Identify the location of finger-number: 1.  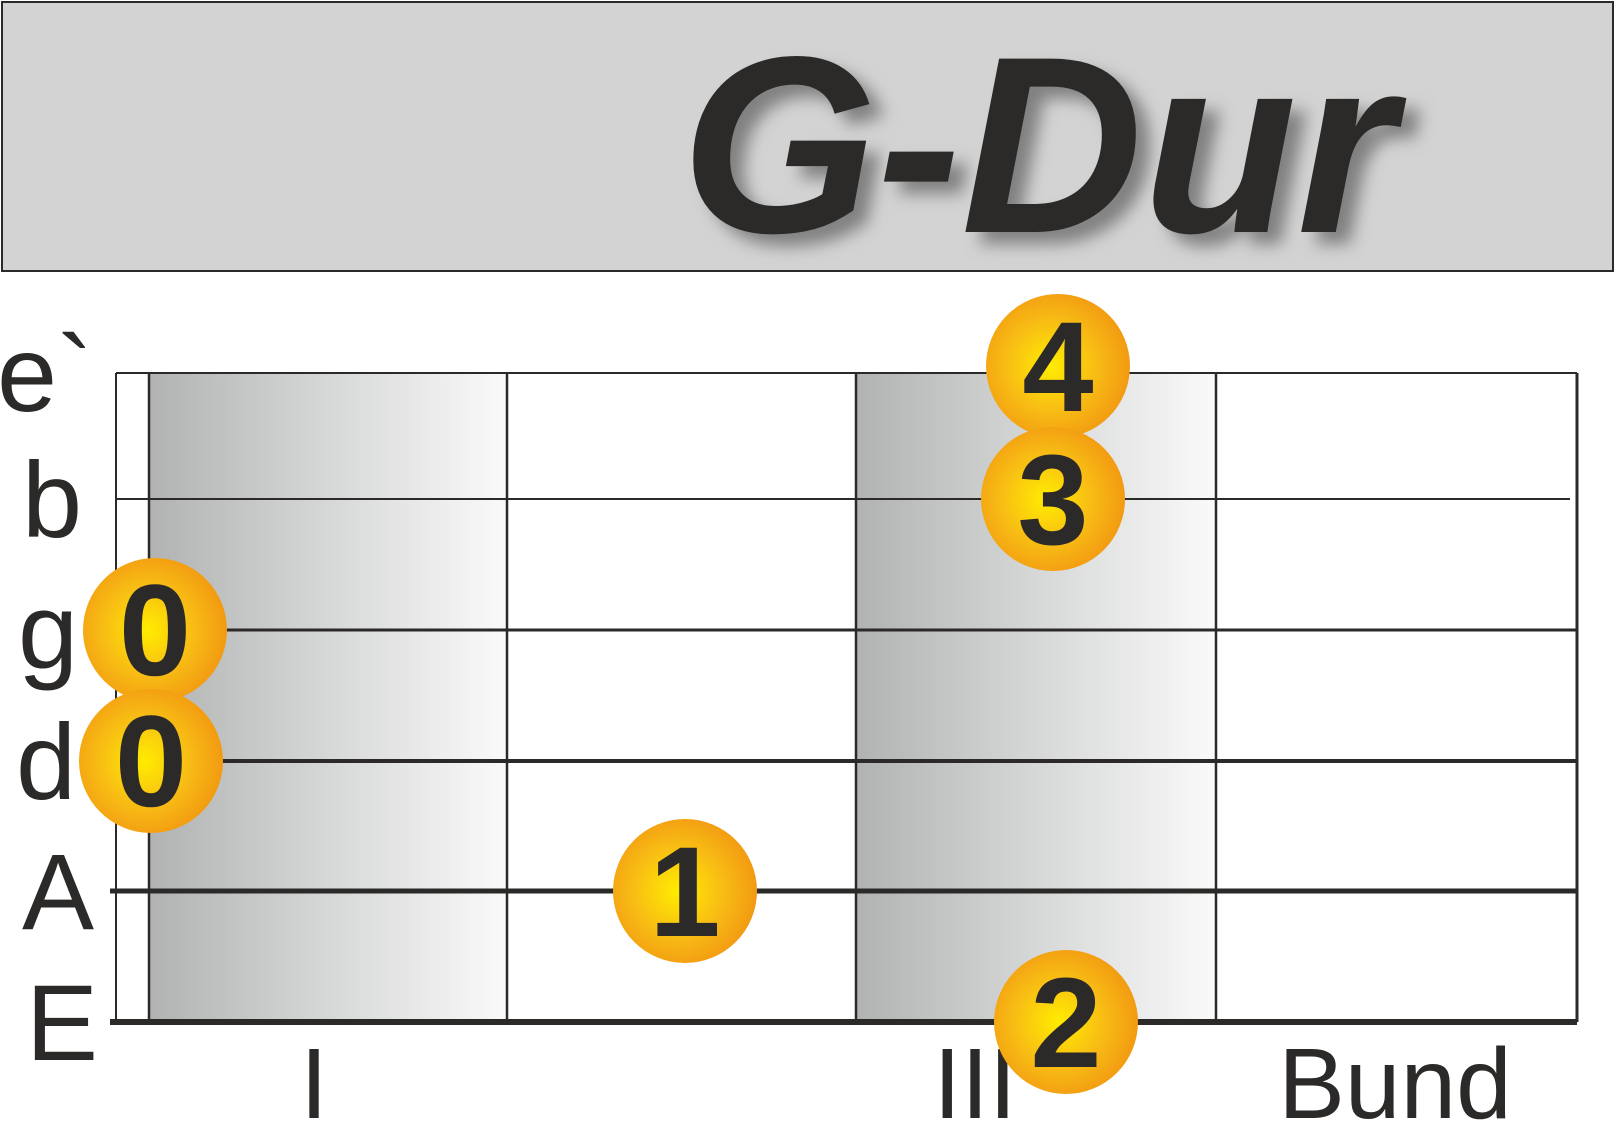
(684, 892).